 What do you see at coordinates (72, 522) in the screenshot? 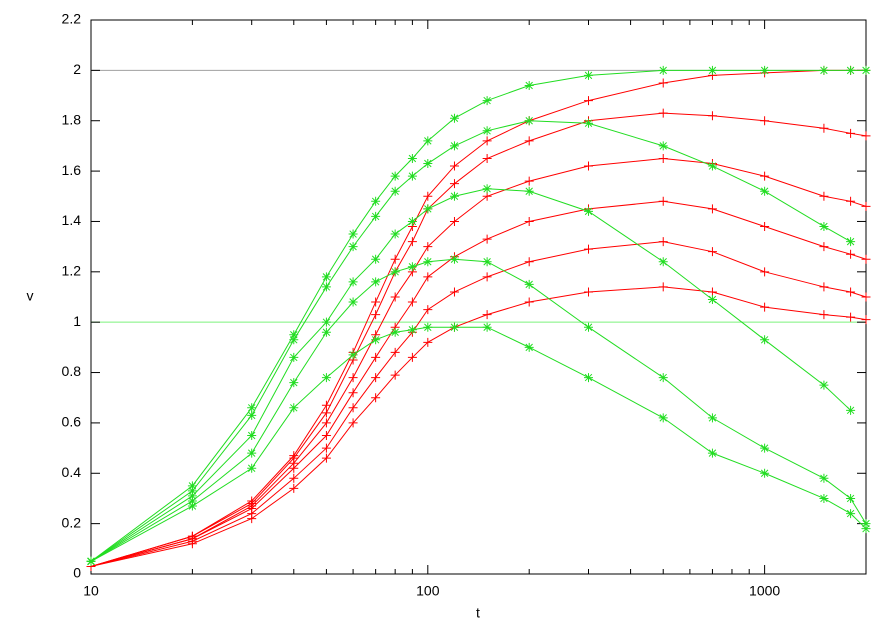
I see `y-tick-label: 0.2` at bounding box center [72, 522].